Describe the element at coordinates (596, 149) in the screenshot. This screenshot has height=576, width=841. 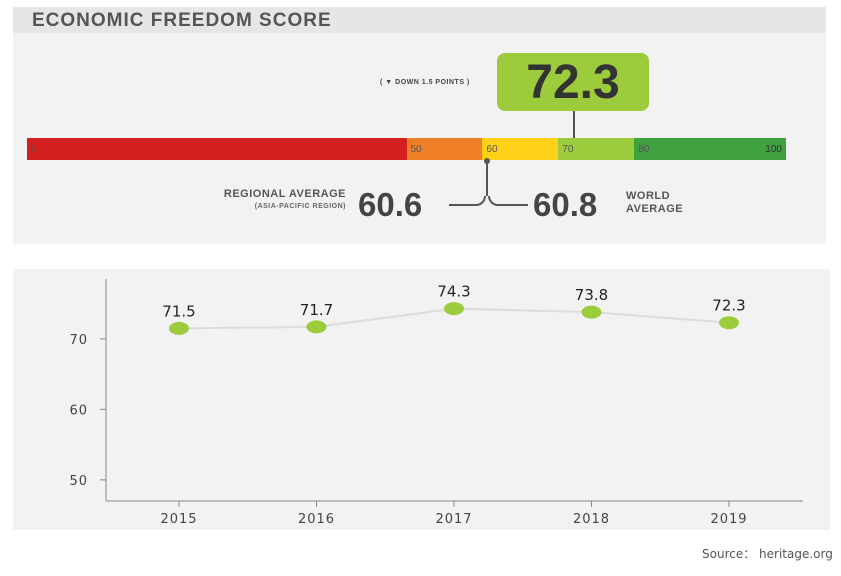
I see `scale-segment: 70` at that location.